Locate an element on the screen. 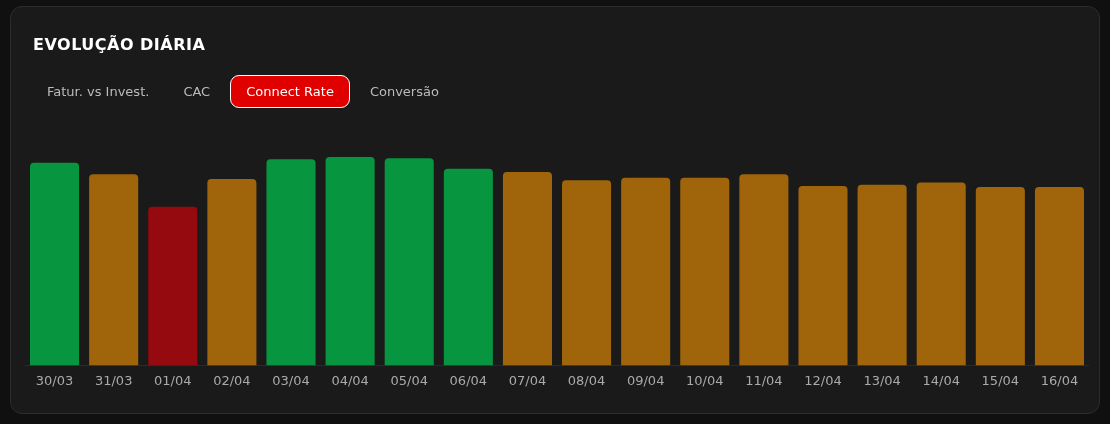 This screenshot has height=424, width=1110. text: Fatur. vs Invest. is located at coordinates (98, 92).